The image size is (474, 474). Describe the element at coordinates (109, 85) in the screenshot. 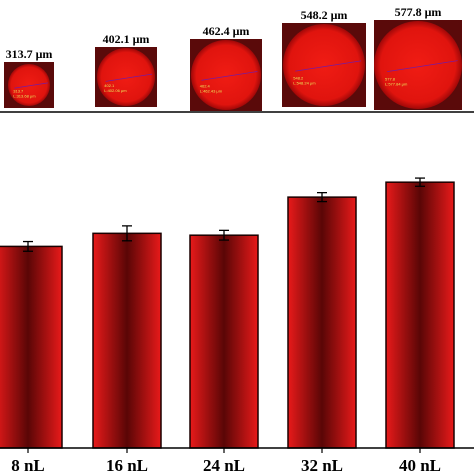

I see `measure-text: 402.1` at that location.